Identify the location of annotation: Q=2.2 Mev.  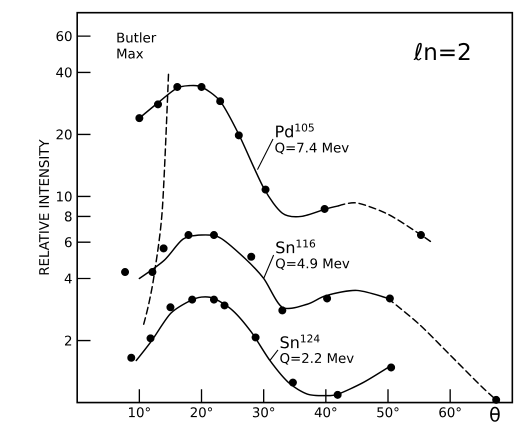
(317, 359).